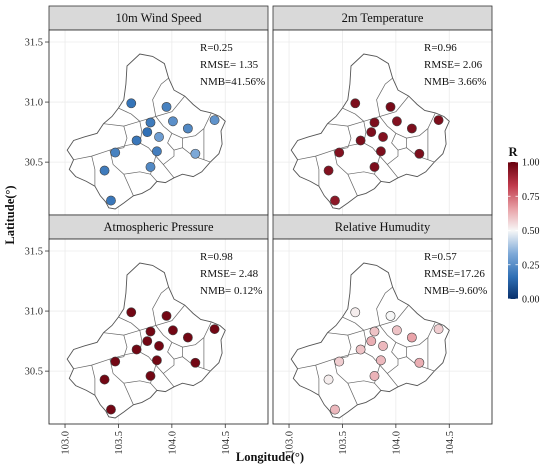 The image size is (550, 467). Describe the element at coordinates (270, 457) in the screenshot. I see `x-axis-title: Longitude(°)` at that location.